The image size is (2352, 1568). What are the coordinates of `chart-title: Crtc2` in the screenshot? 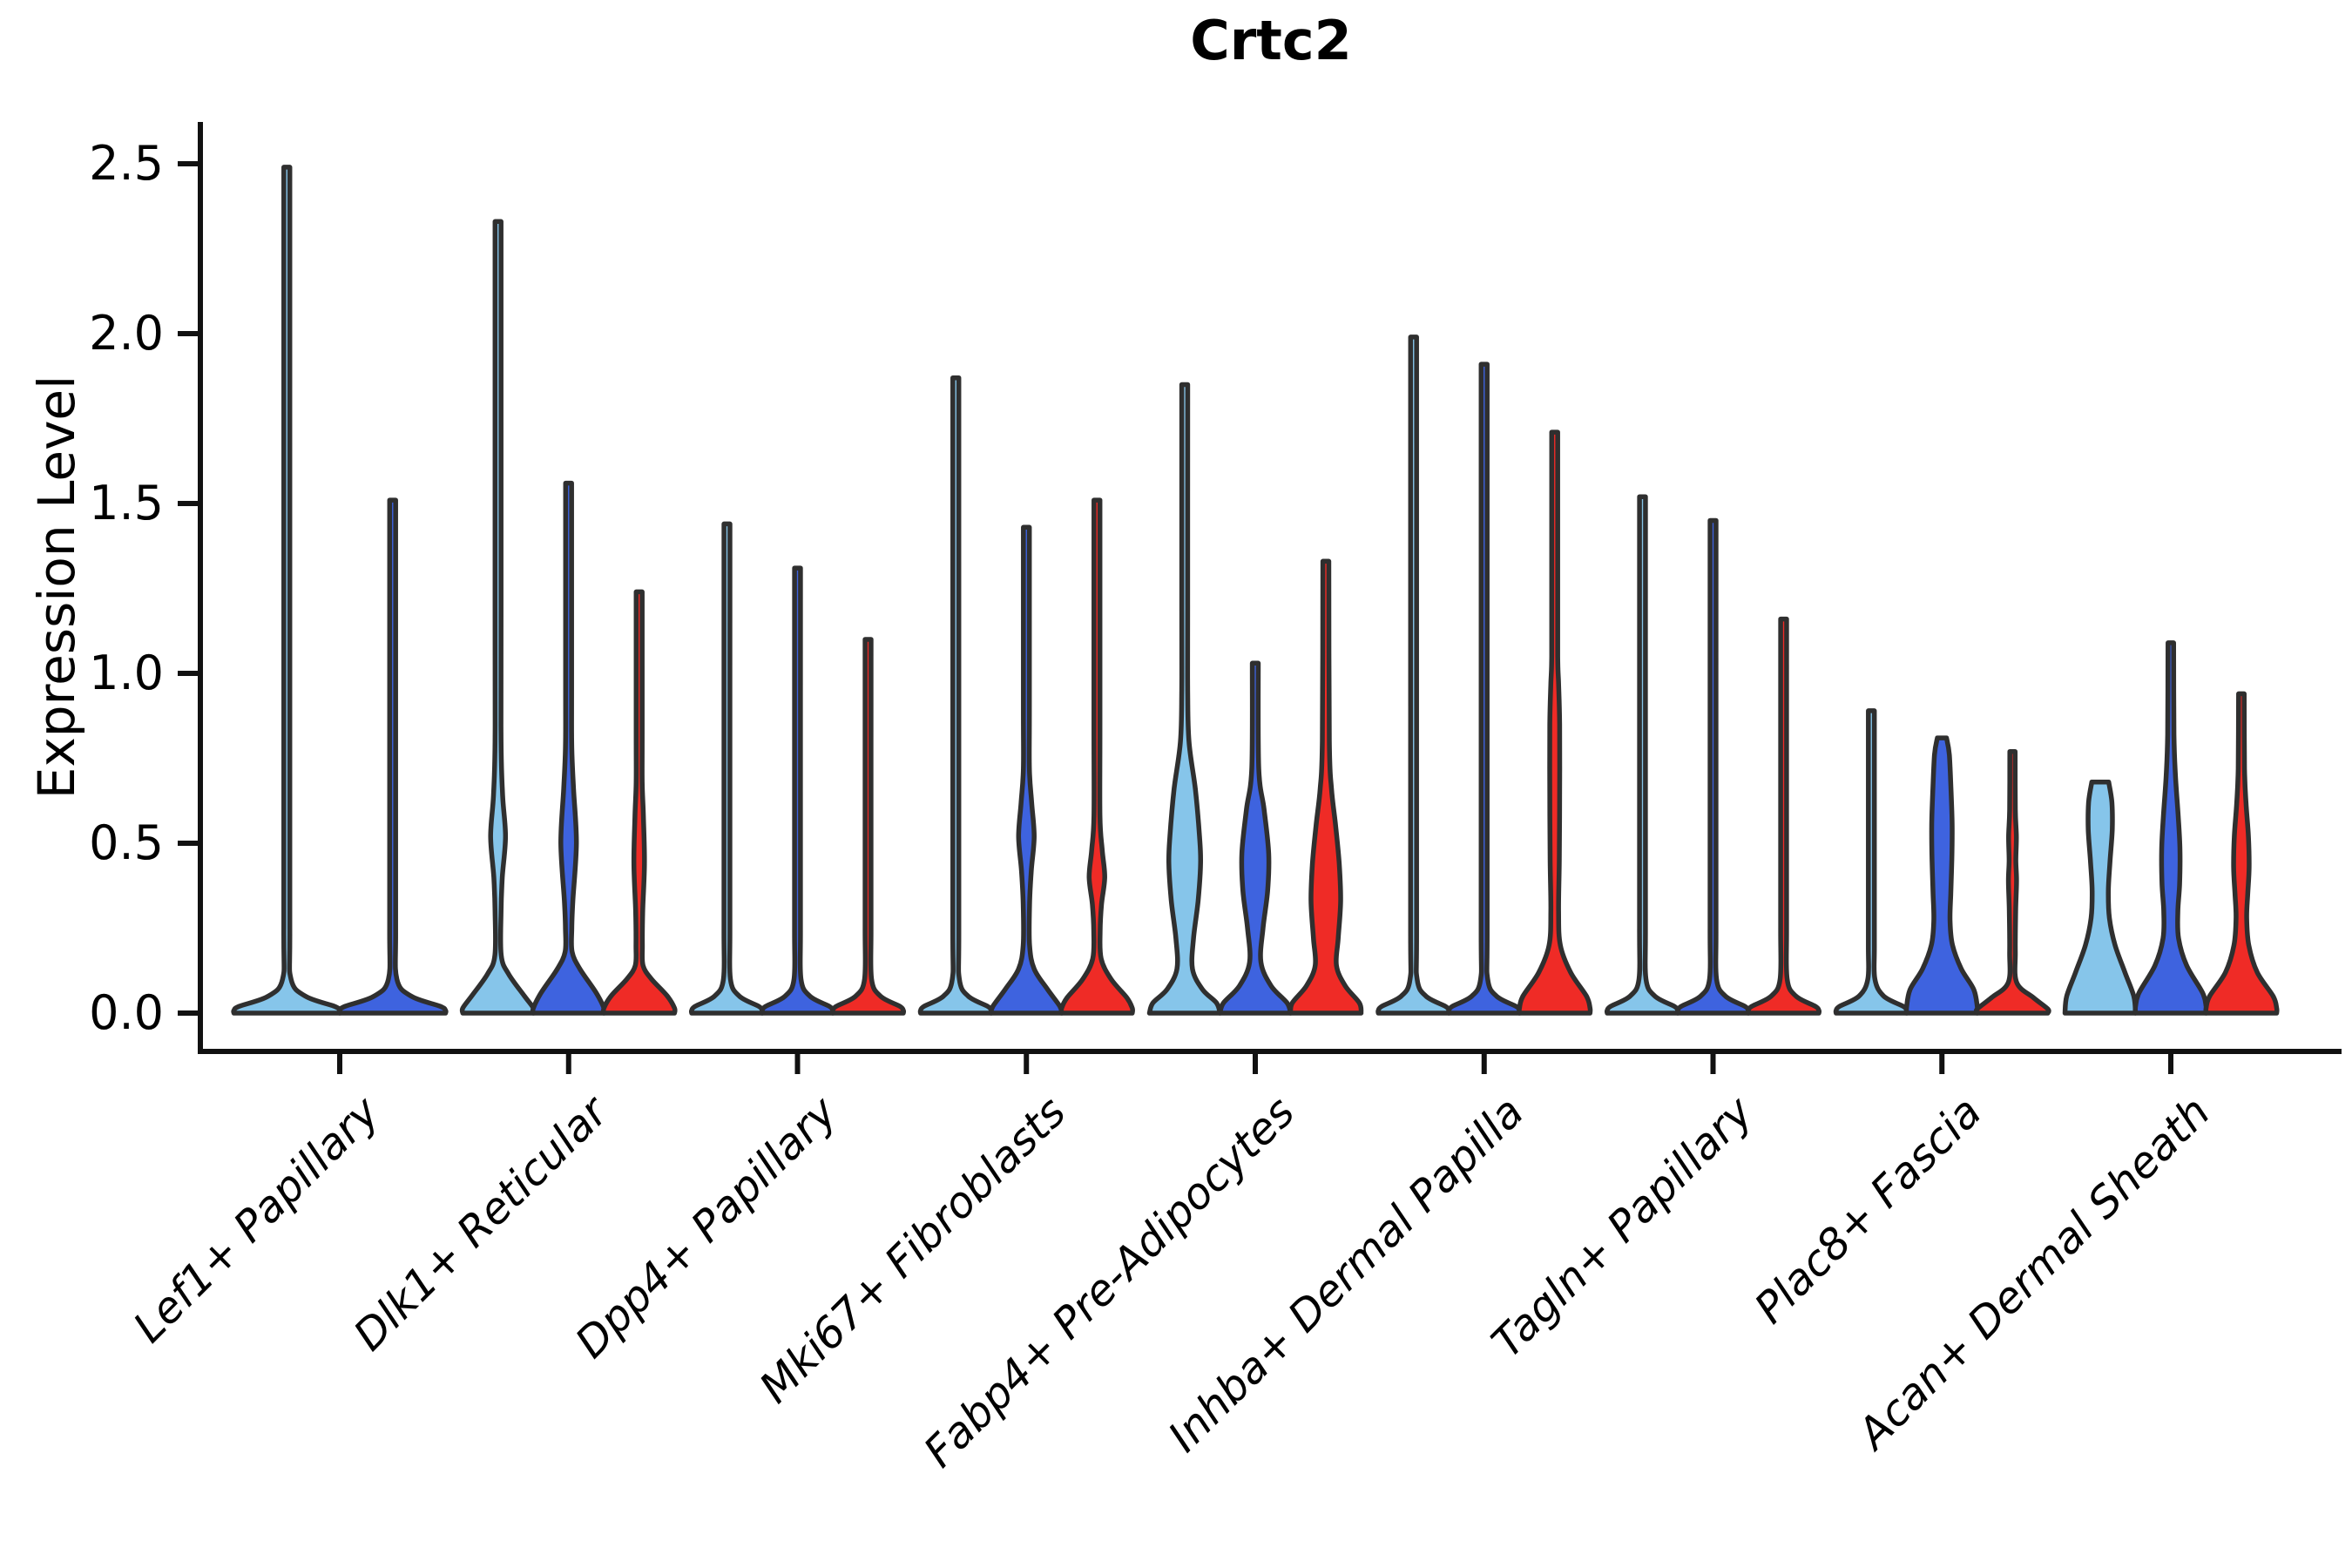 It's located at (1271, 40).